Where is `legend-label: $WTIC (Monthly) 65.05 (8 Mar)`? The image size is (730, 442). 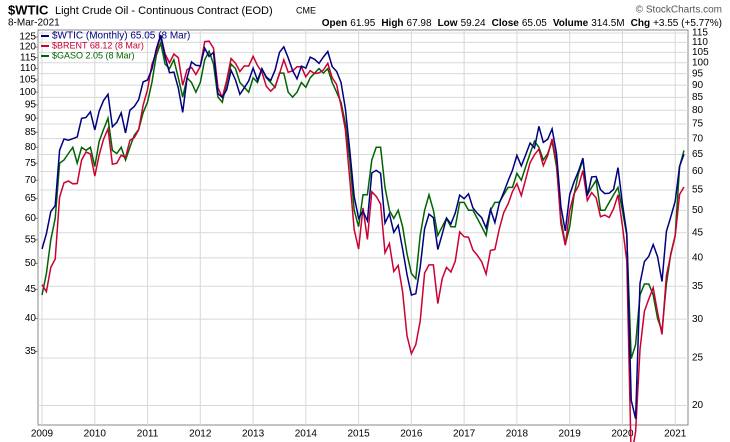
legend-label: $WTIC (Monthly) 65.05 (8 Mar) is located at coordinates (121, 36).